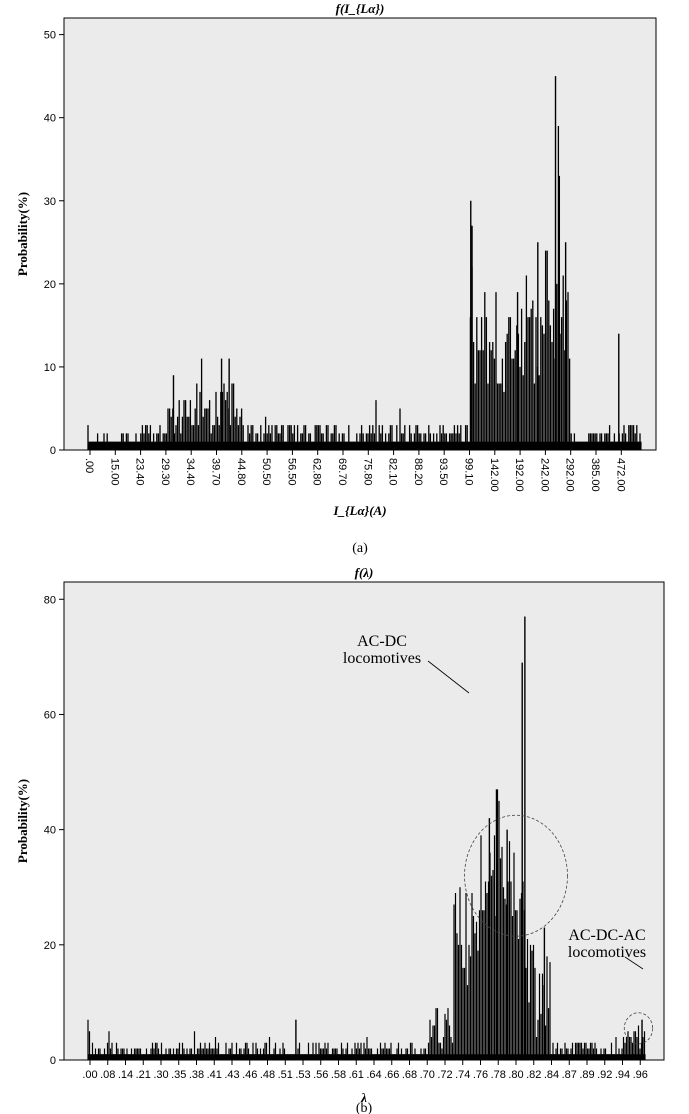 Image resolution: width=689 pixels, height=1114 pixels. Describe the element at coordinates (391, 1075) in the screenshot. I see `x-tick-label: .66` at that location.